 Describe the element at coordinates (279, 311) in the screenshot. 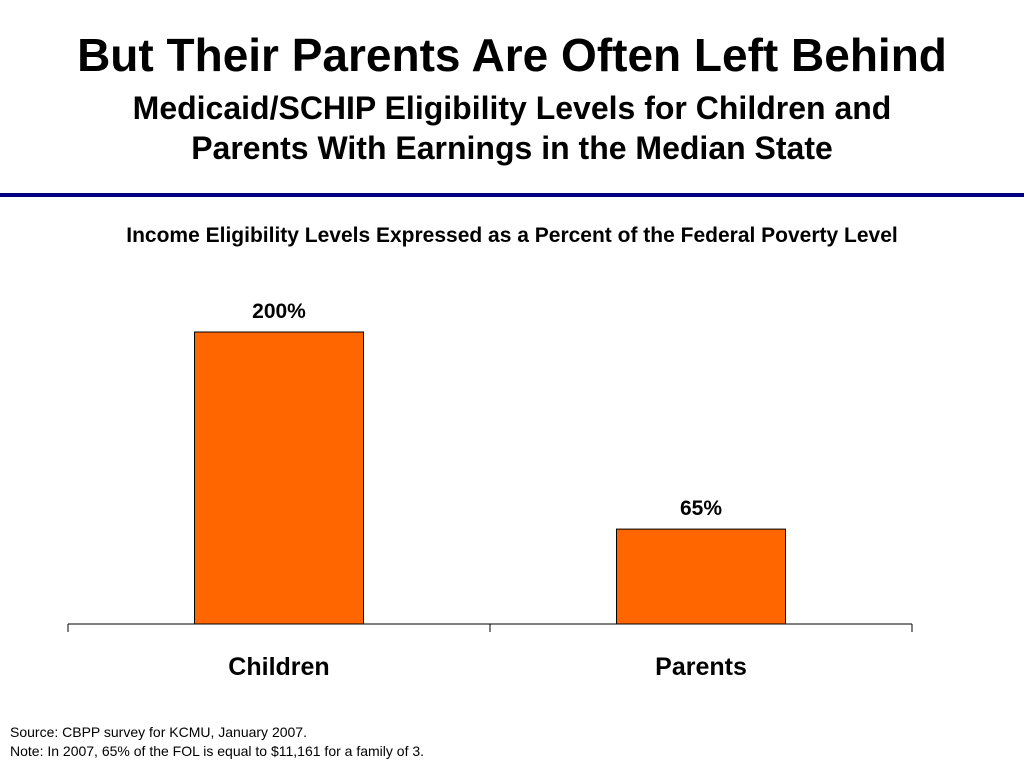

I see `data-label-children: 200%` at that location.